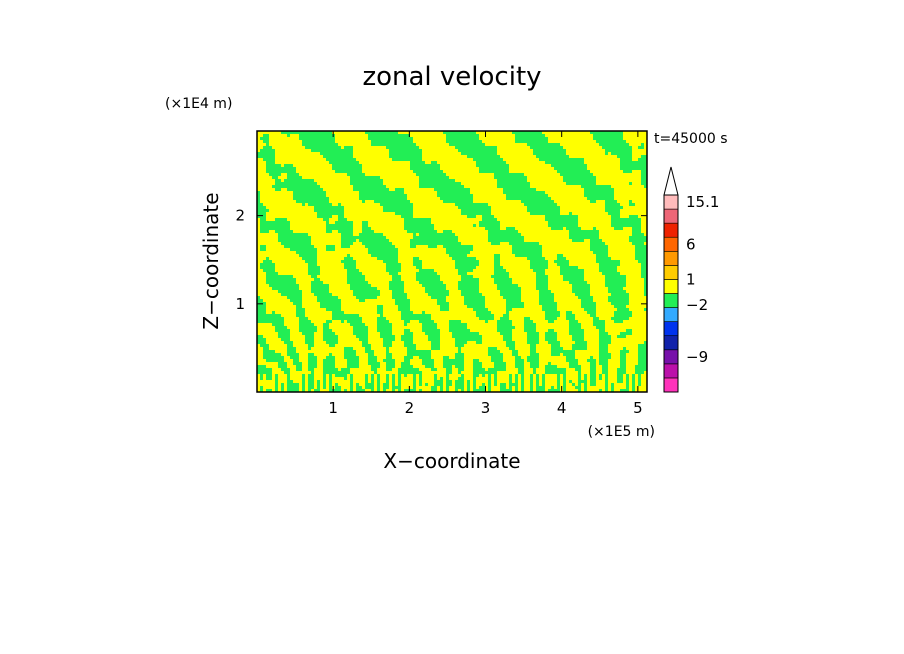 The width and height of the screenshot is (904, 654). I want to click on x-tick-label: 1, so click(333, 408).